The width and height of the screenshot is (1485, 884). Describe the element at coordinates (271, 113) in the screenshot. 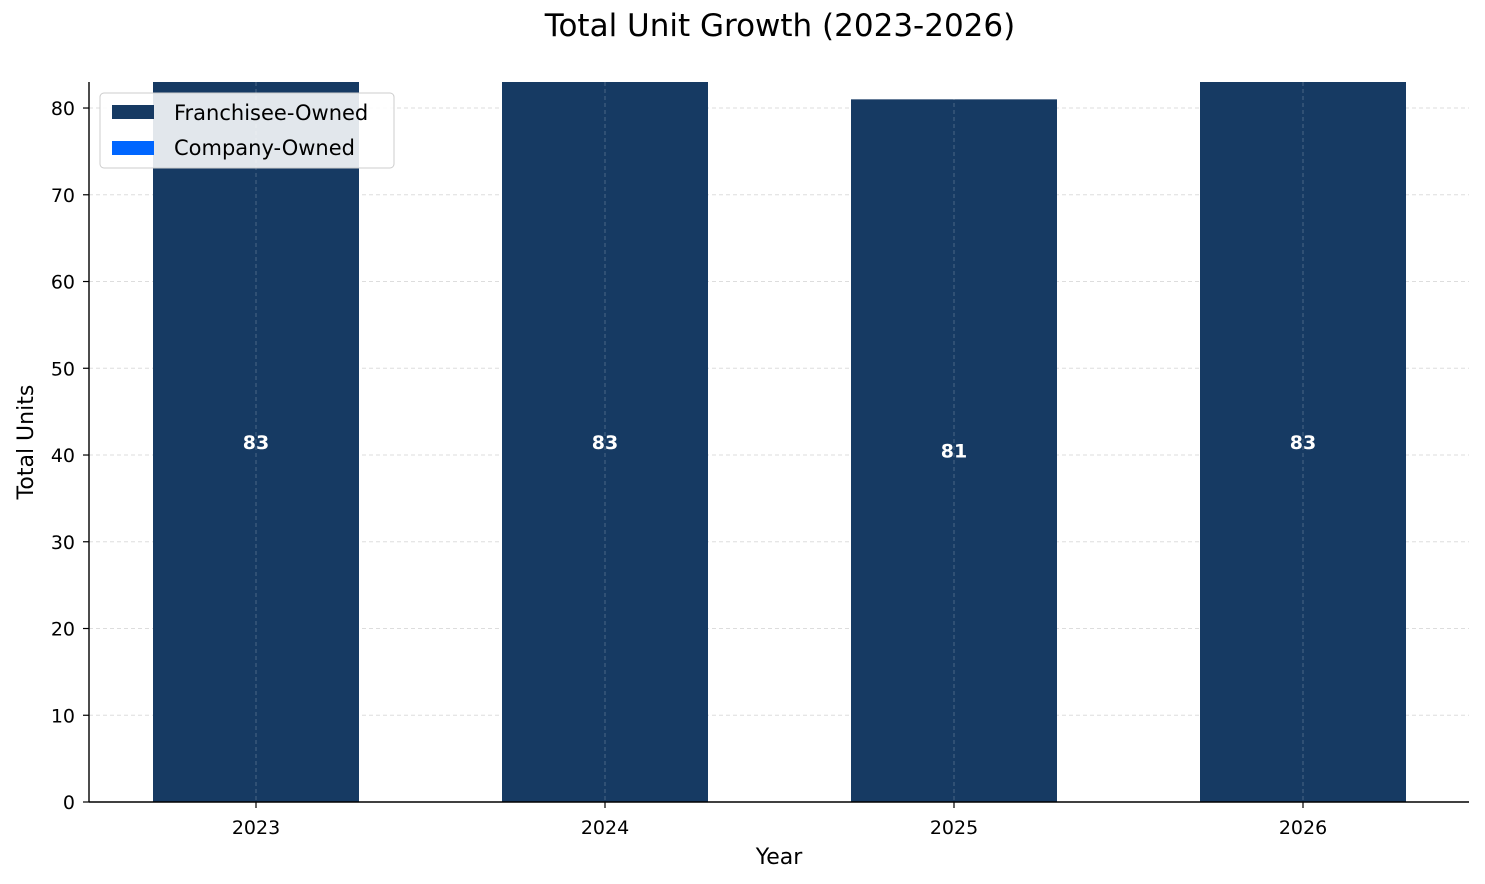

I see `legend-label-franchisee: Franchisee-Owned` at that location.